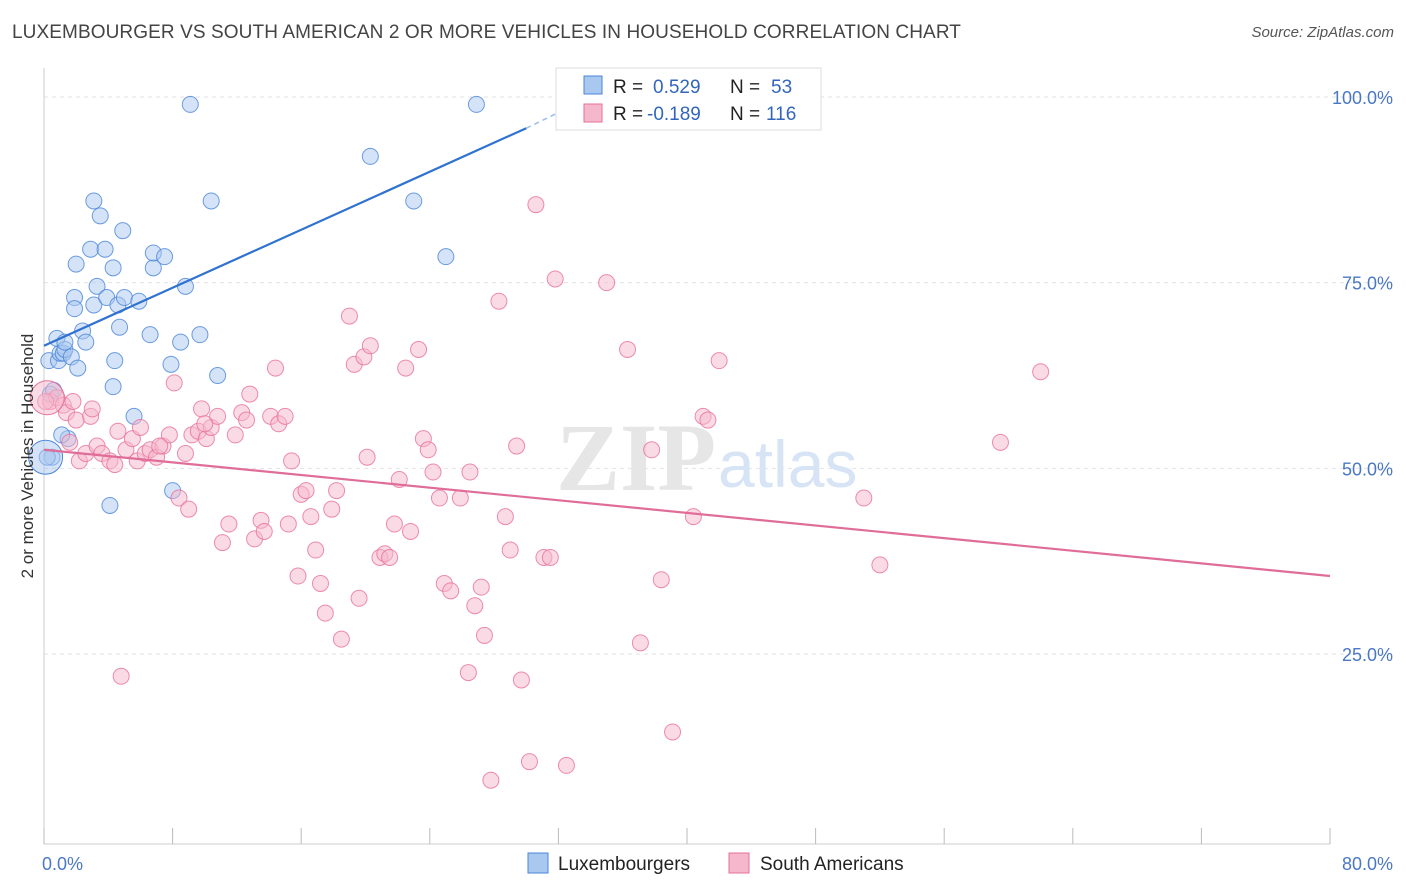 This screenshot has height=892, width=1406. Describe the element at coordinates (745, 87) in the screenshot. I see `legend-top-n-label-0: N =` at that location.